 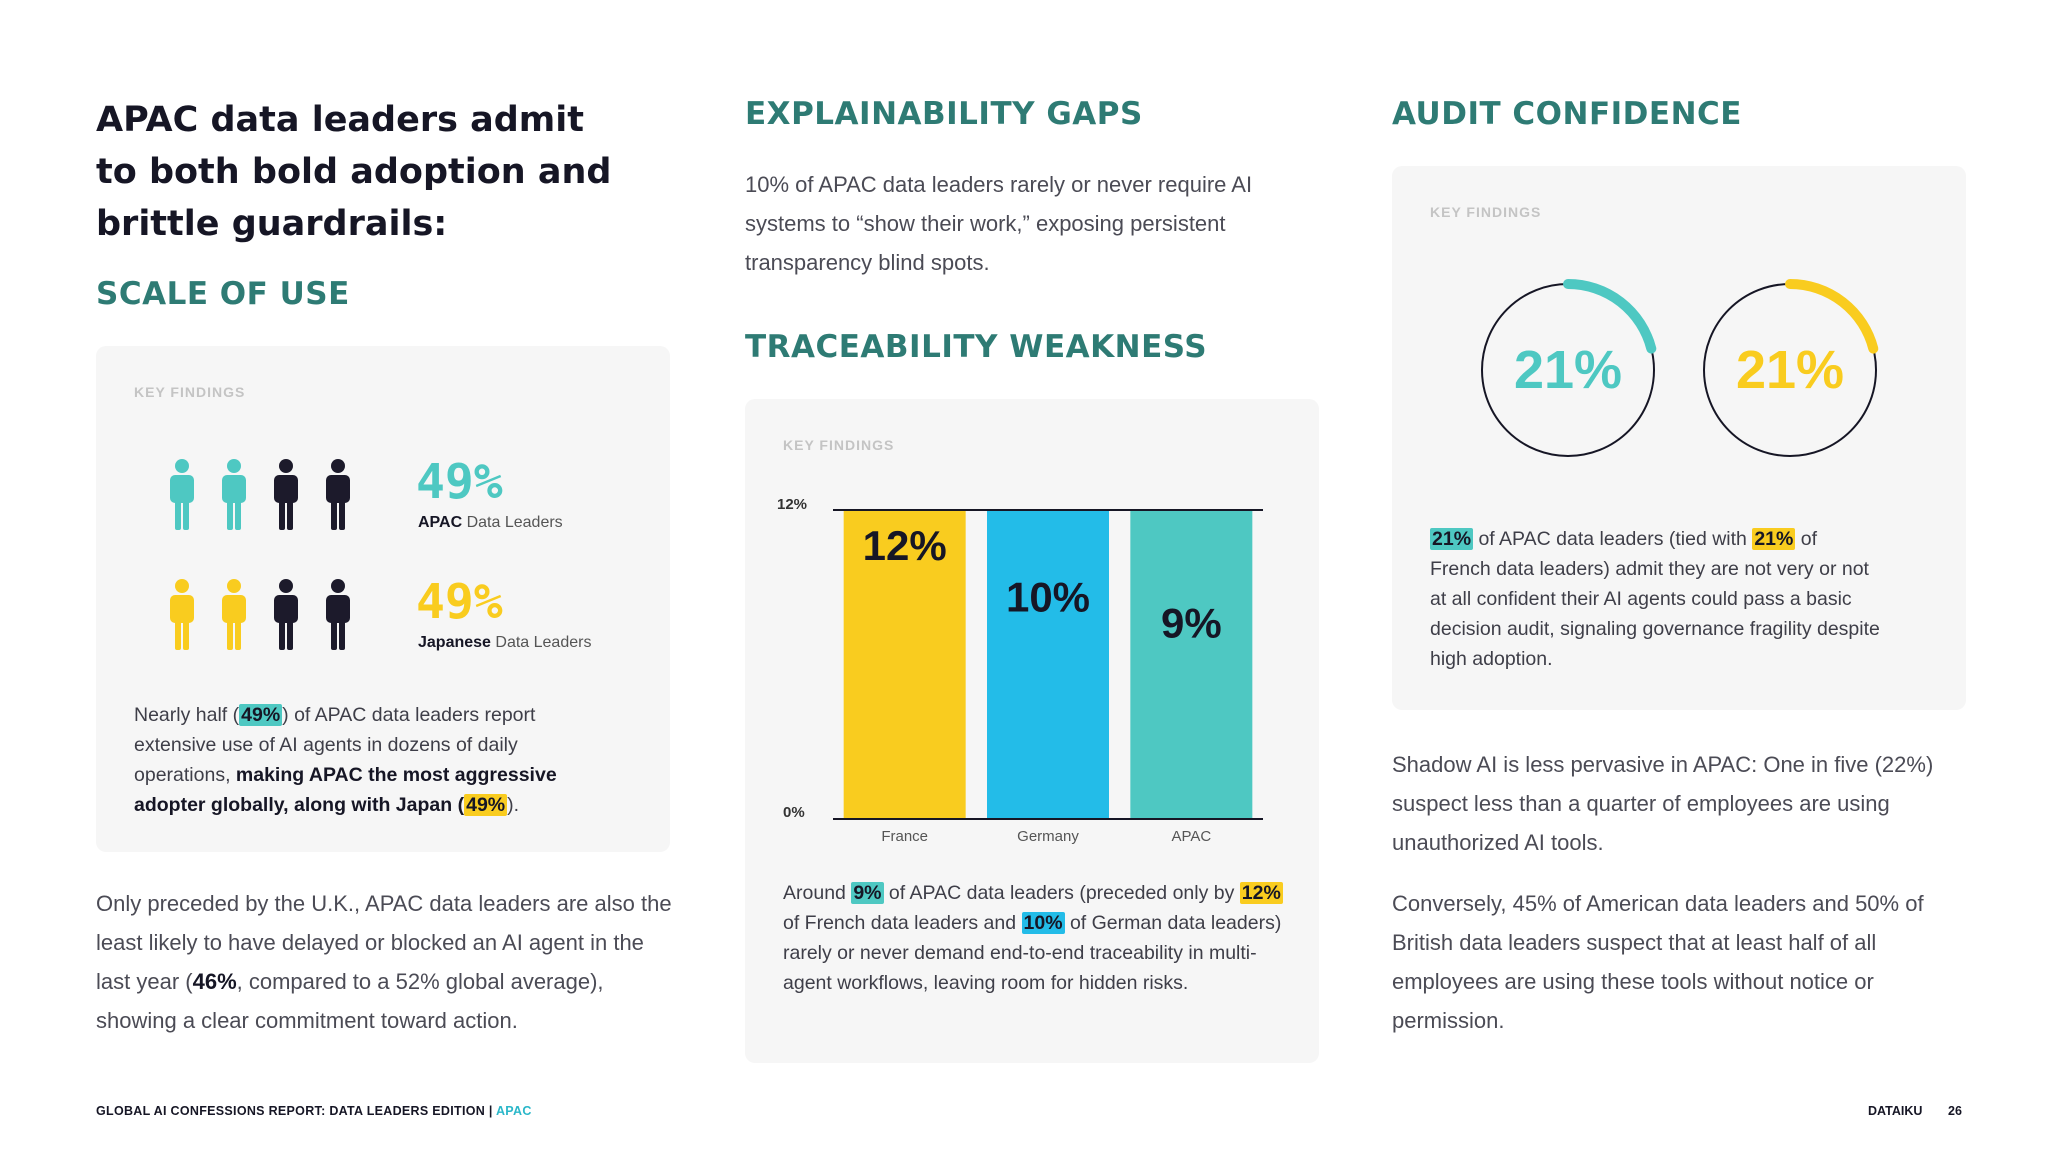 I want to click on x-tick-label: France, so click(x=904, y=836).